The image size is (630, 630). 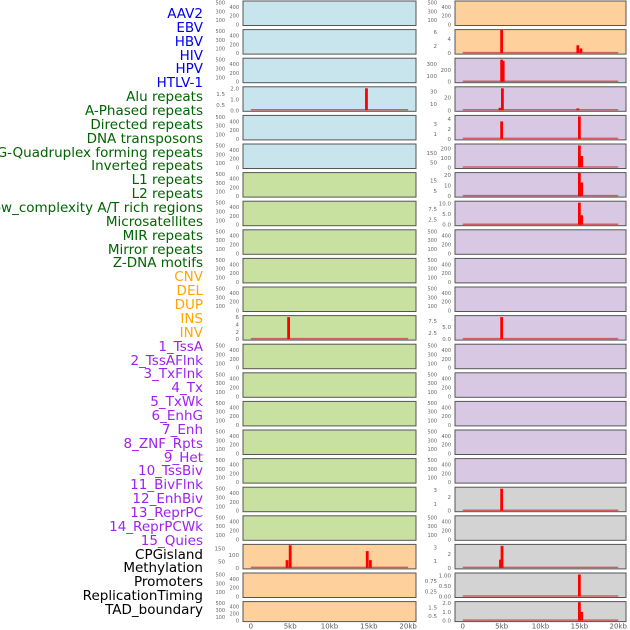 I want to click on y-tick-label: 0.75, so click(x=431, y=582).